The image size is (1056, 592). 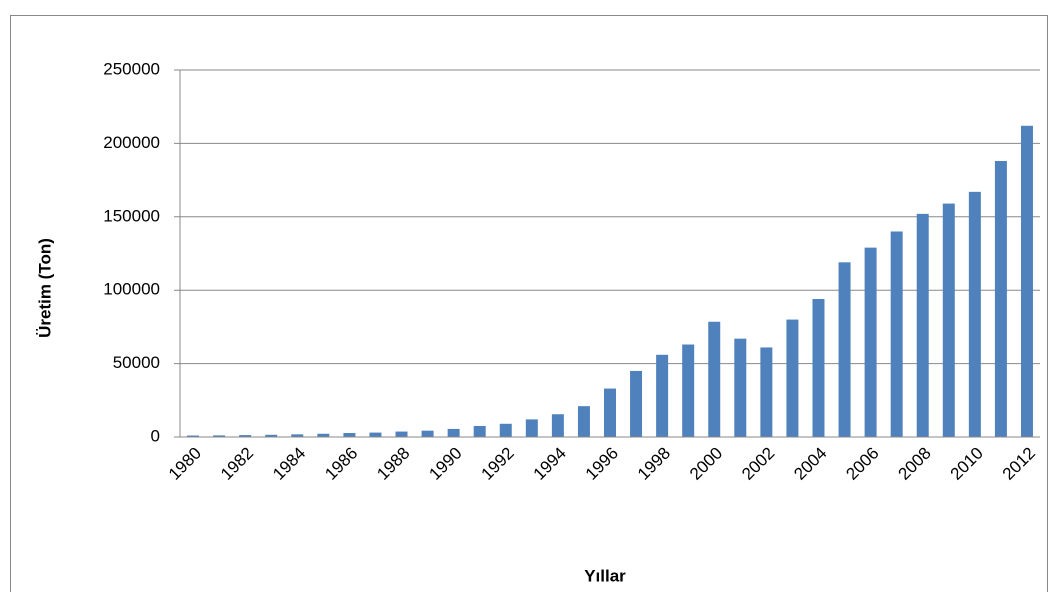 What do you see at coordinates (550, 464) in the screenshot?
I see `x-tick-label: 1994` at bounding box center [550, 464].